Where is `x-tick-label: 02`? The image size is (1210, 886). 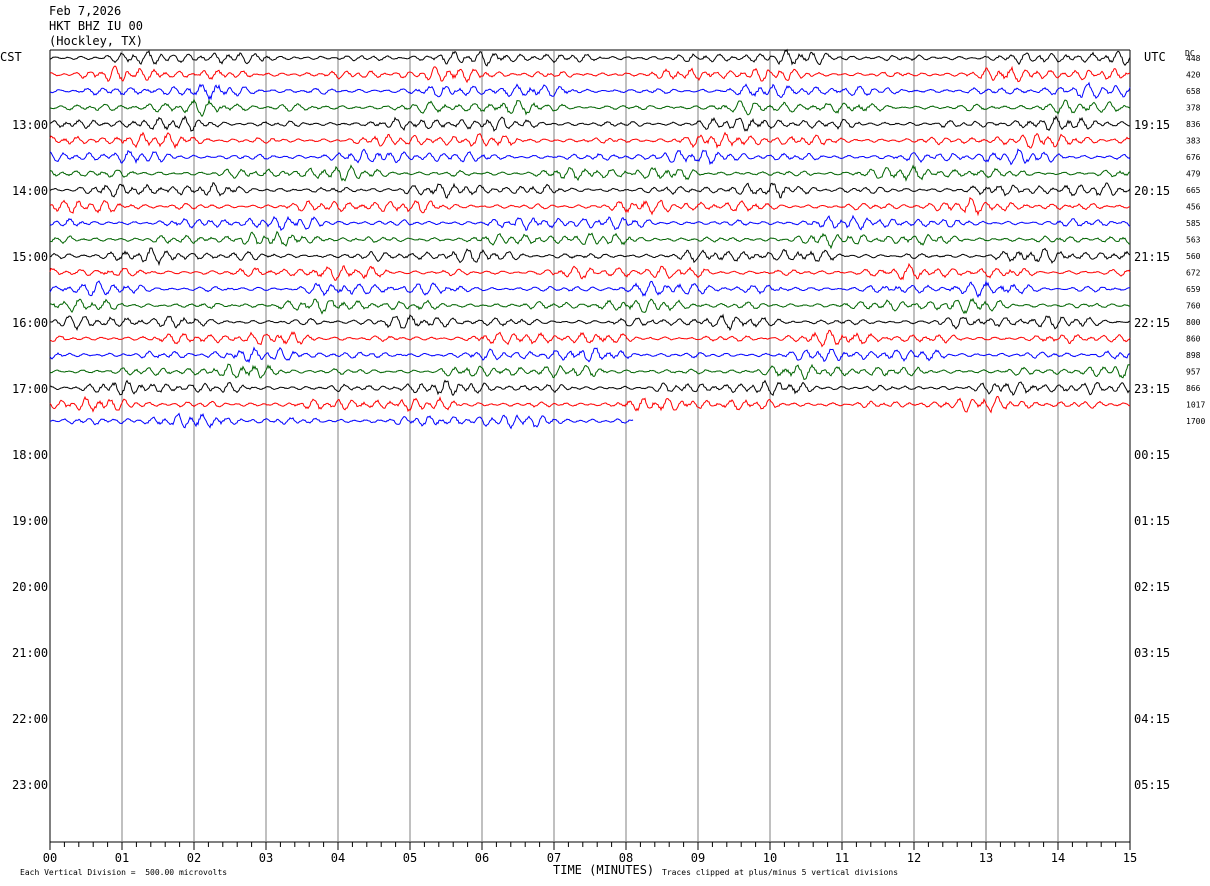 x-tick-label: 02 is located at coordinates (194, 858).